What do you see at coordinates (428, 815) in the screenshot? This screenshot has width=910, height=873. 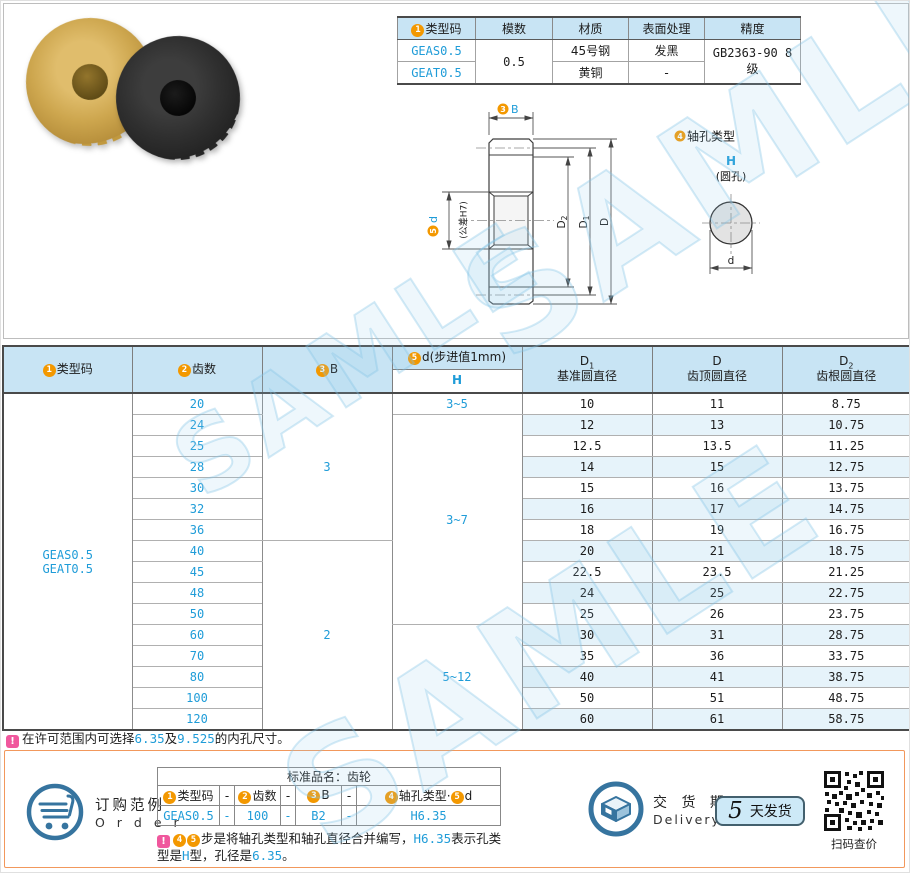 I see `order-v-hole: H6.35` at bounding box center [428, 815].